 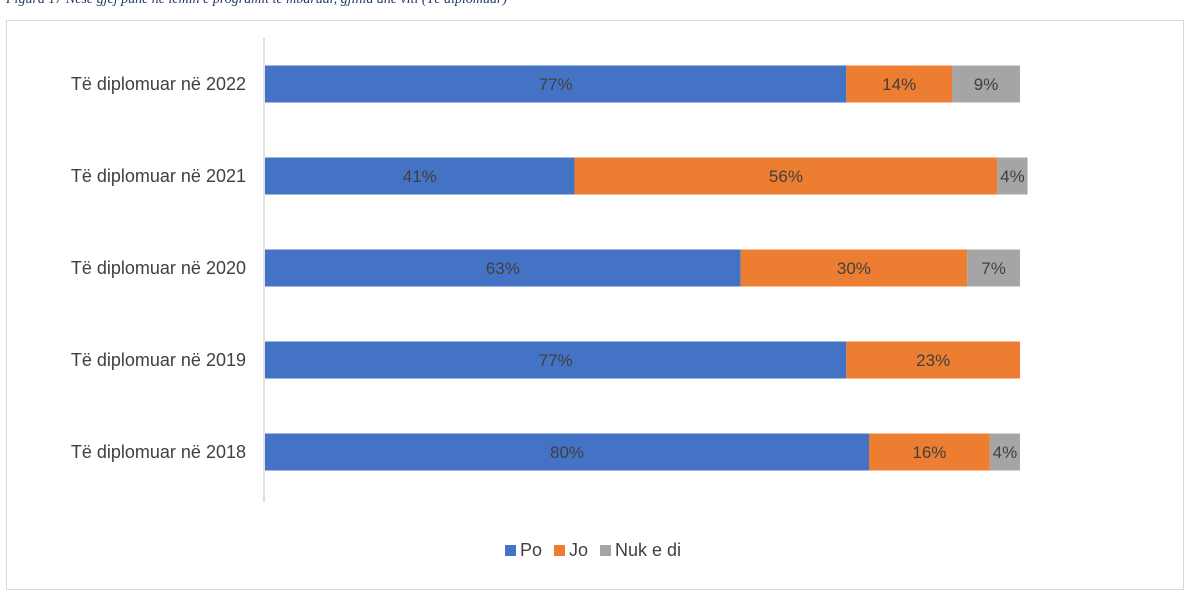 I want to click on data-label: 14%, so click(x=899, y=84).